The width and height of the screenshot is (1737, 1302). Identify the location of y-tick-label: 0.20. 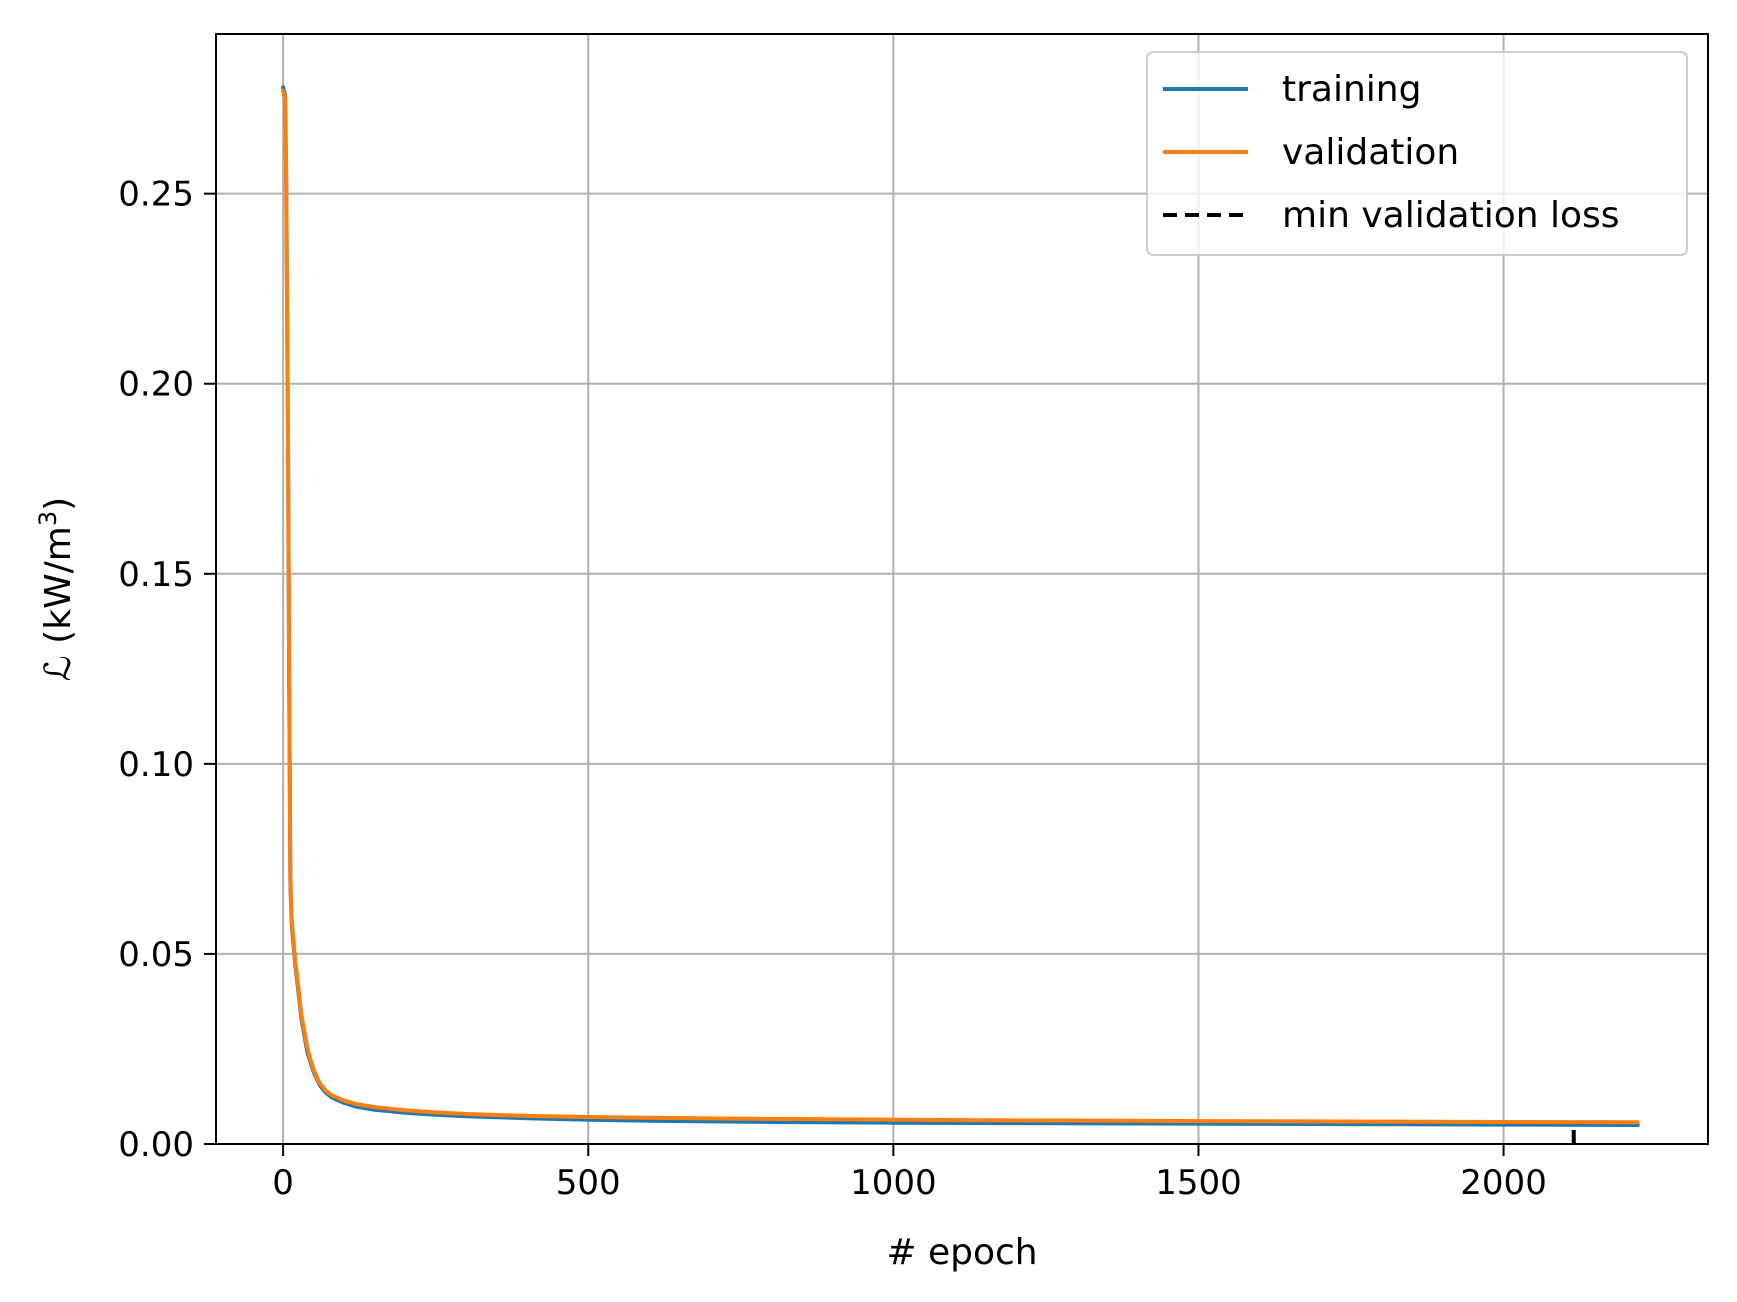
(156, 385).